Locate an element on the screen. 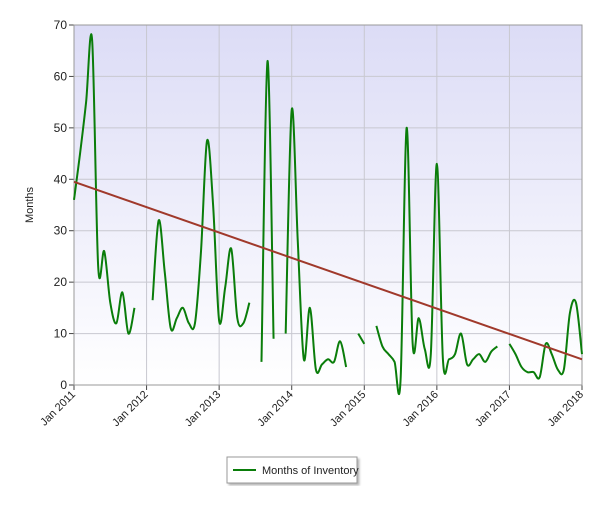 The width and height of the screenshot is (600, 505). x-tick-label: Jan 2016 is located at coordinates (420, 409).